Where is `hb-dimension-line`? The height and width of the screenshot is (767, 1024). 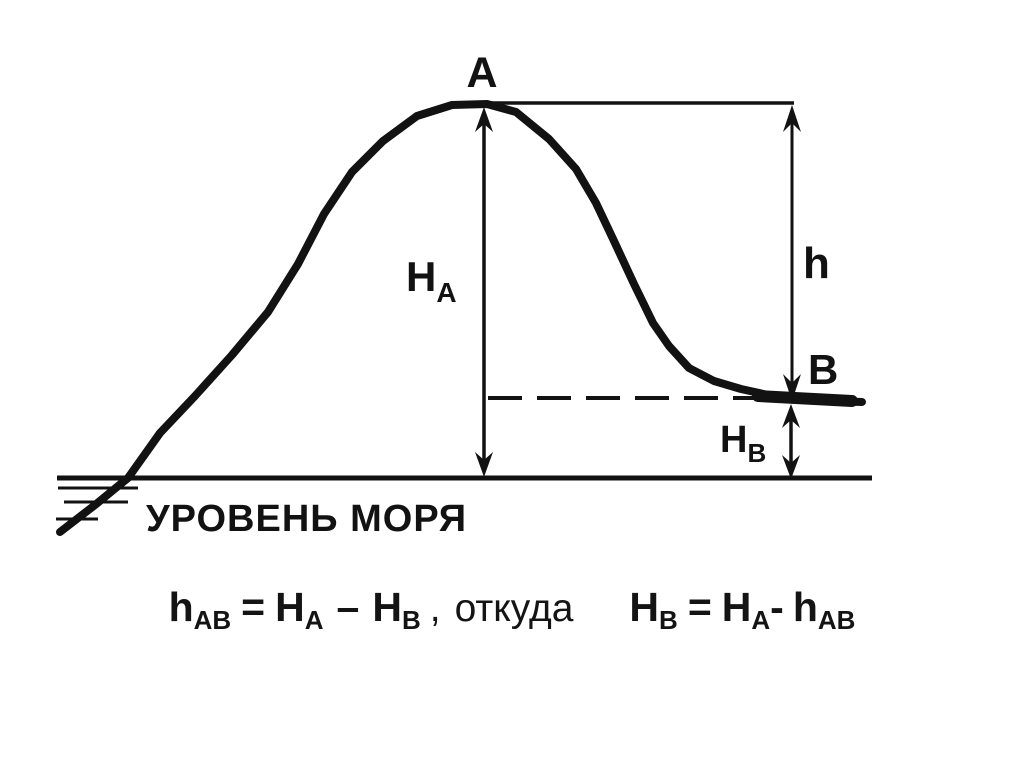
hb-dimension-line is located at coordinates (791, 441).